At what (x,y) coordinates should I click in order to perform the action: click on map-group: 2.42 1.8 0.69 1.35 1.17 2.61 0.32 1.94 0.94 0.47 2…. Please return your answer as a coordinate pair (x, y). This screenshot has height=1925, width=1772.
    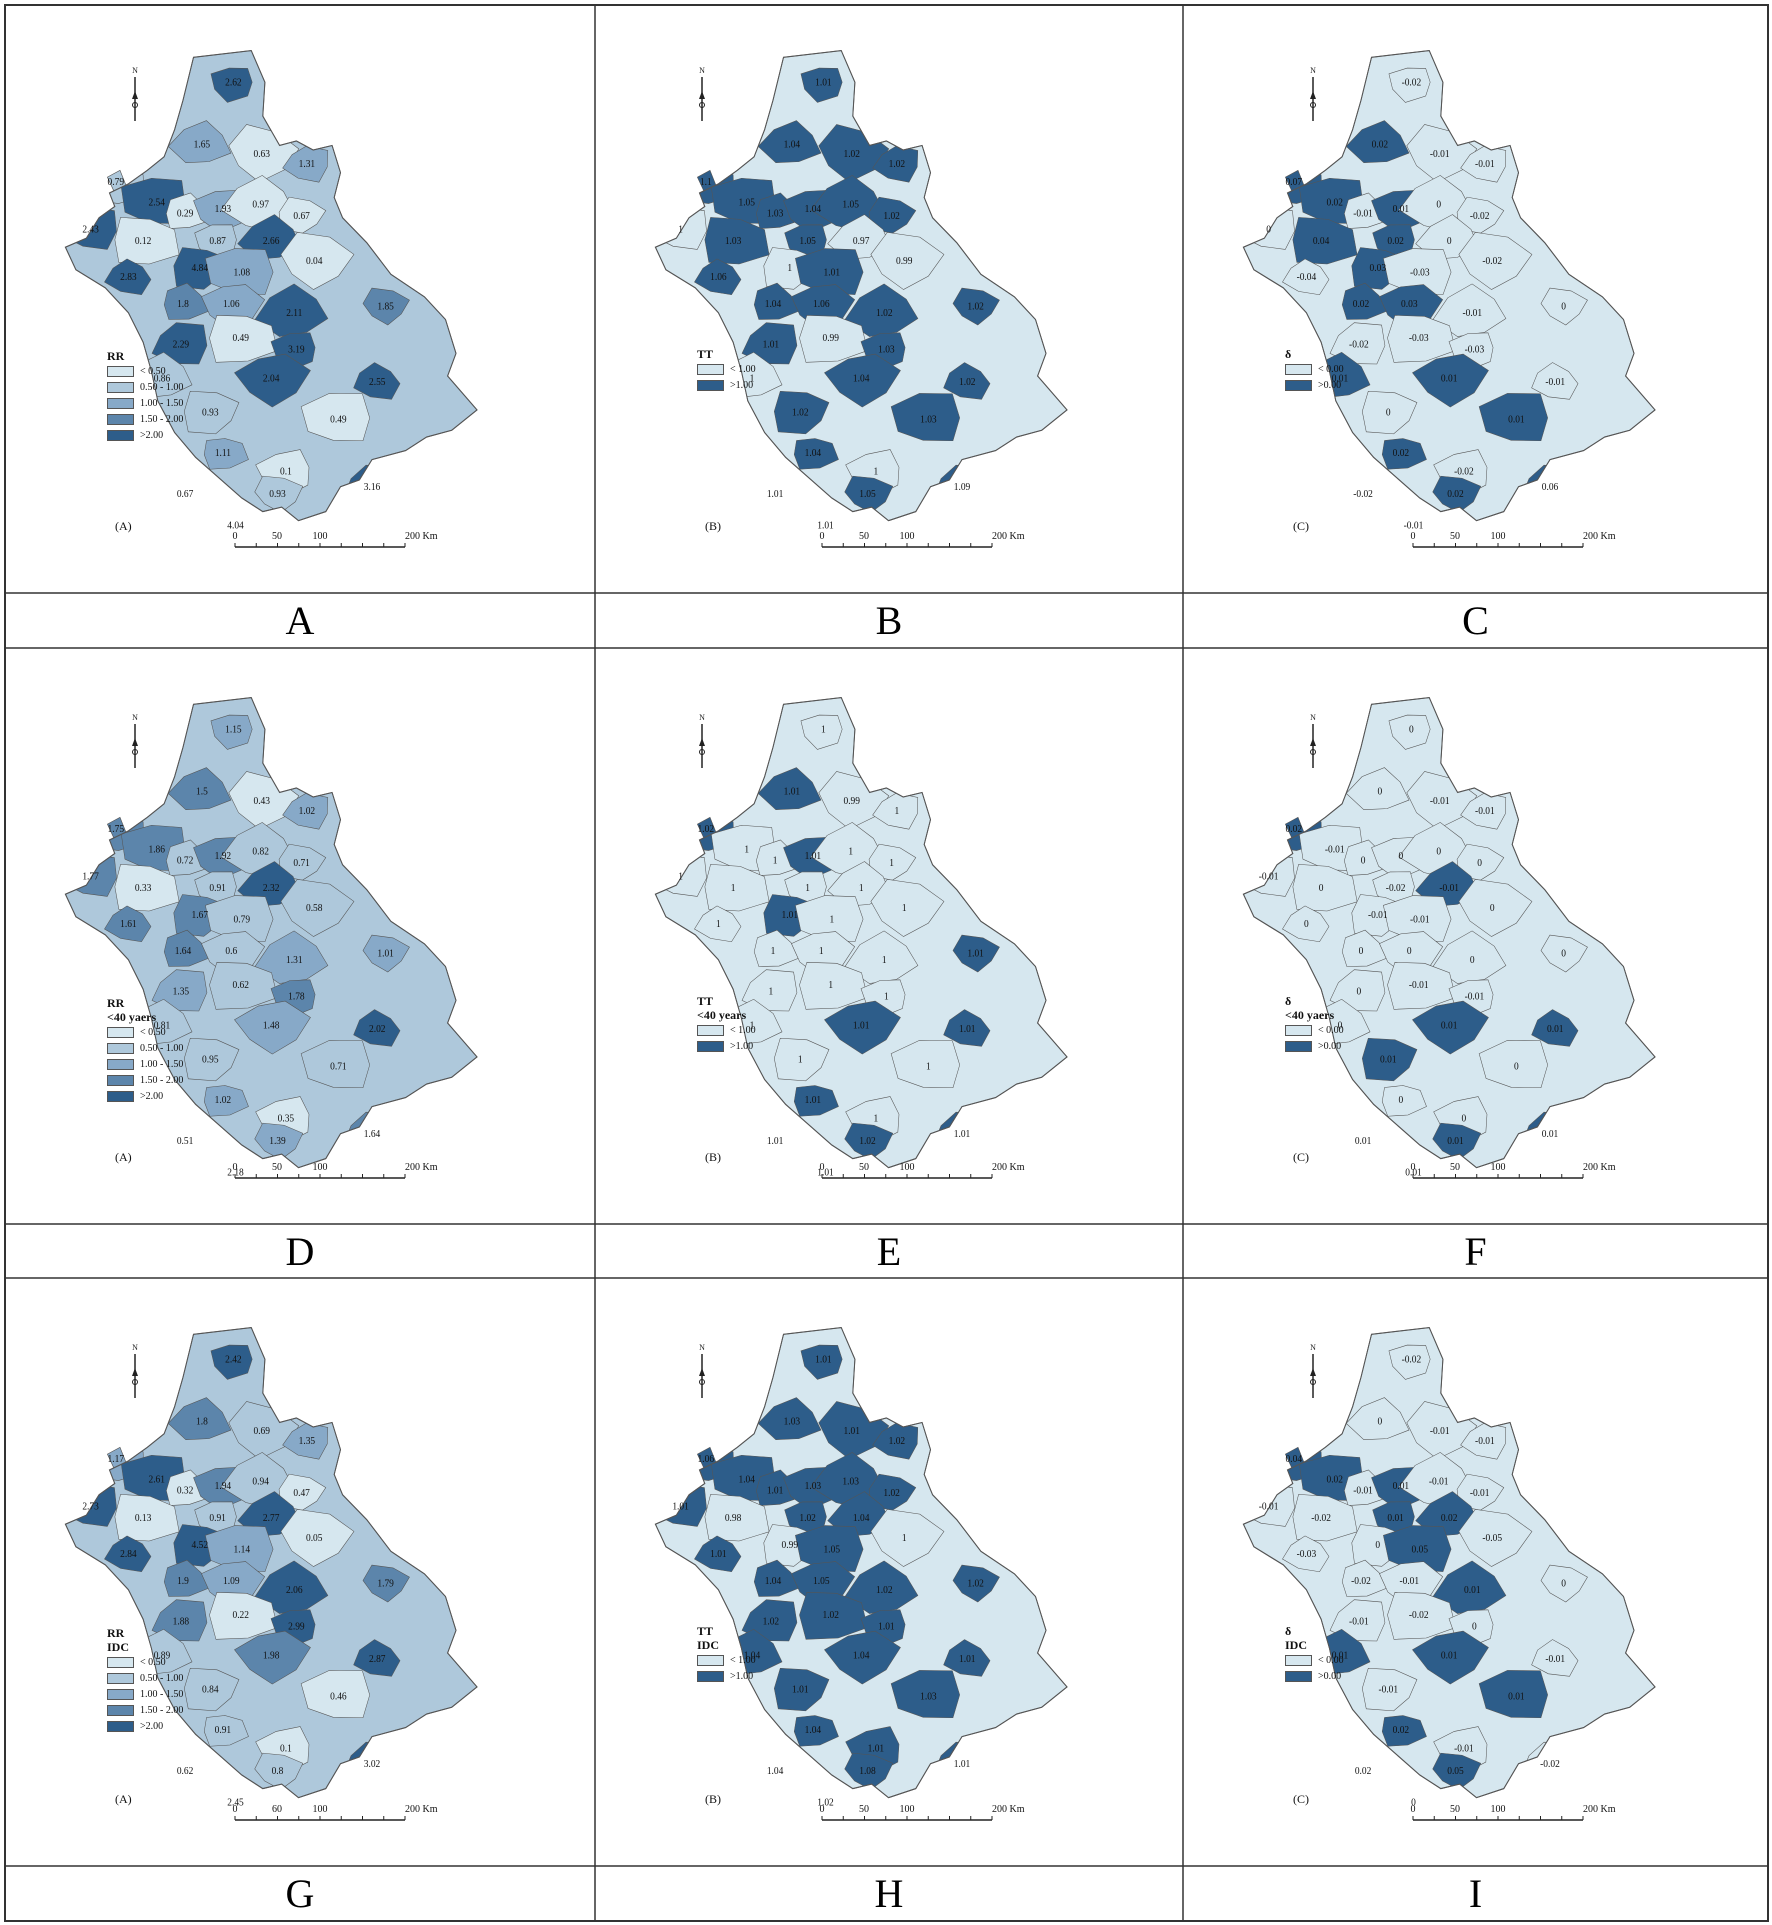
    Looking at the image, I should click on (271, 1567).